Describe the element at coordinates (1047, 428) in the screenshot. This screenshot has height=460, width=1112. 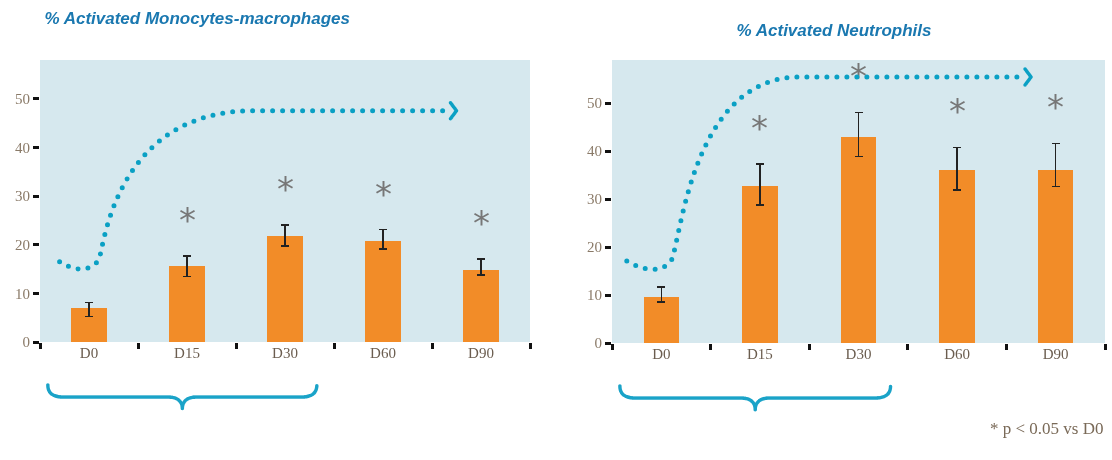
I see `text: * p < 0.05 vs D0` at that location.